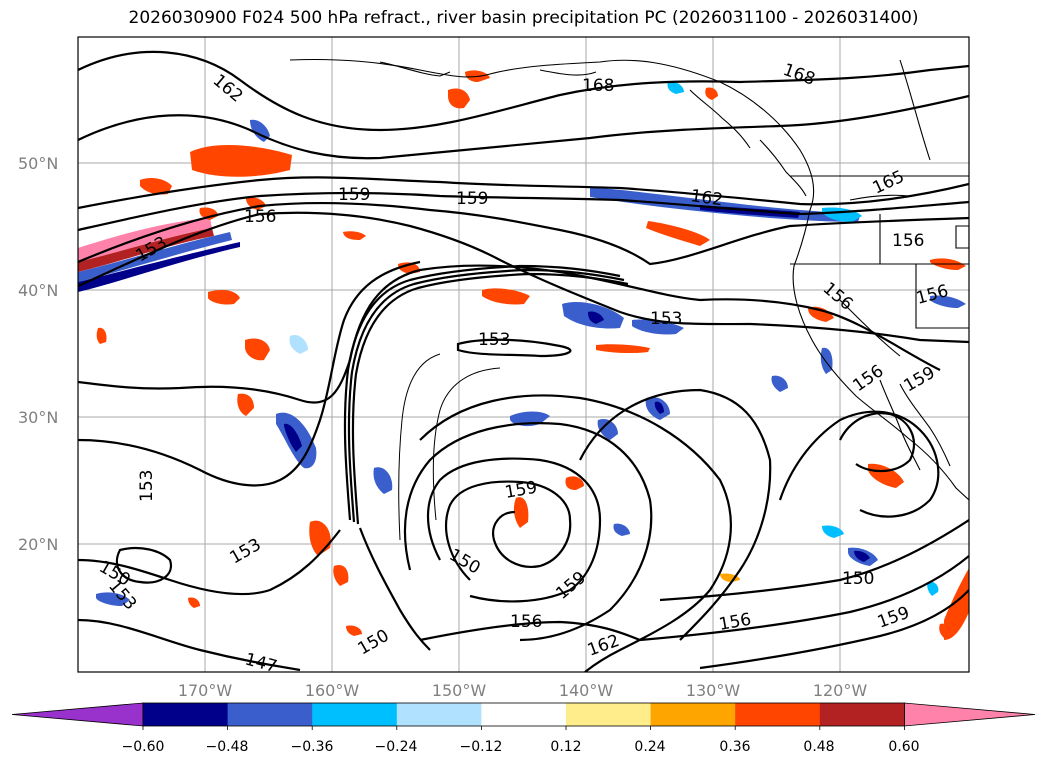 This screenshot has width=1047, height=765. What do you see at coordinates (459, 690) in the screenshot?
I see `lon-label: 150°W` at bounding box center [459, 690].